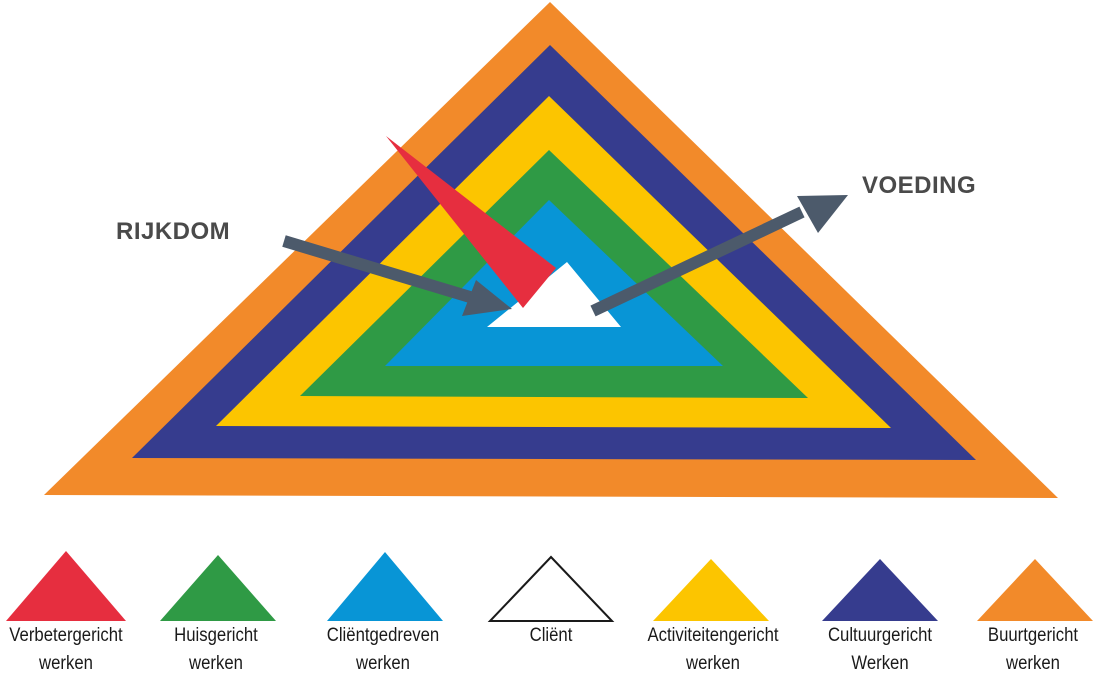 Image resolution: width=1096 pixels, height=684 pixels. Describe the element at coordinates (383, 650) in the screenshot. I see `legend-label-2: Cliëntgedreven werken` at that location.